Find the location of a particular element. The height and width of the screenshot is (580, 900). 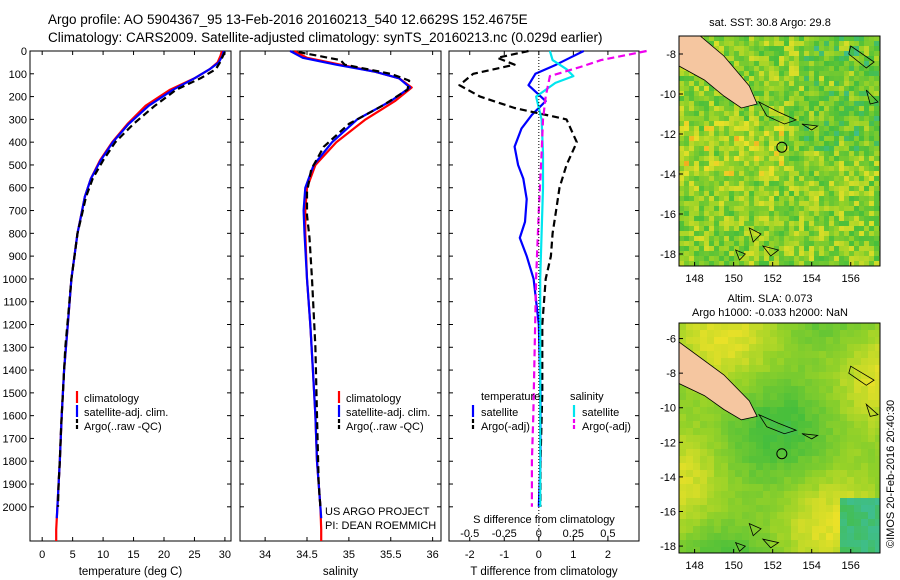

y-tick-label: 700 is located at coordinates (18, 212).